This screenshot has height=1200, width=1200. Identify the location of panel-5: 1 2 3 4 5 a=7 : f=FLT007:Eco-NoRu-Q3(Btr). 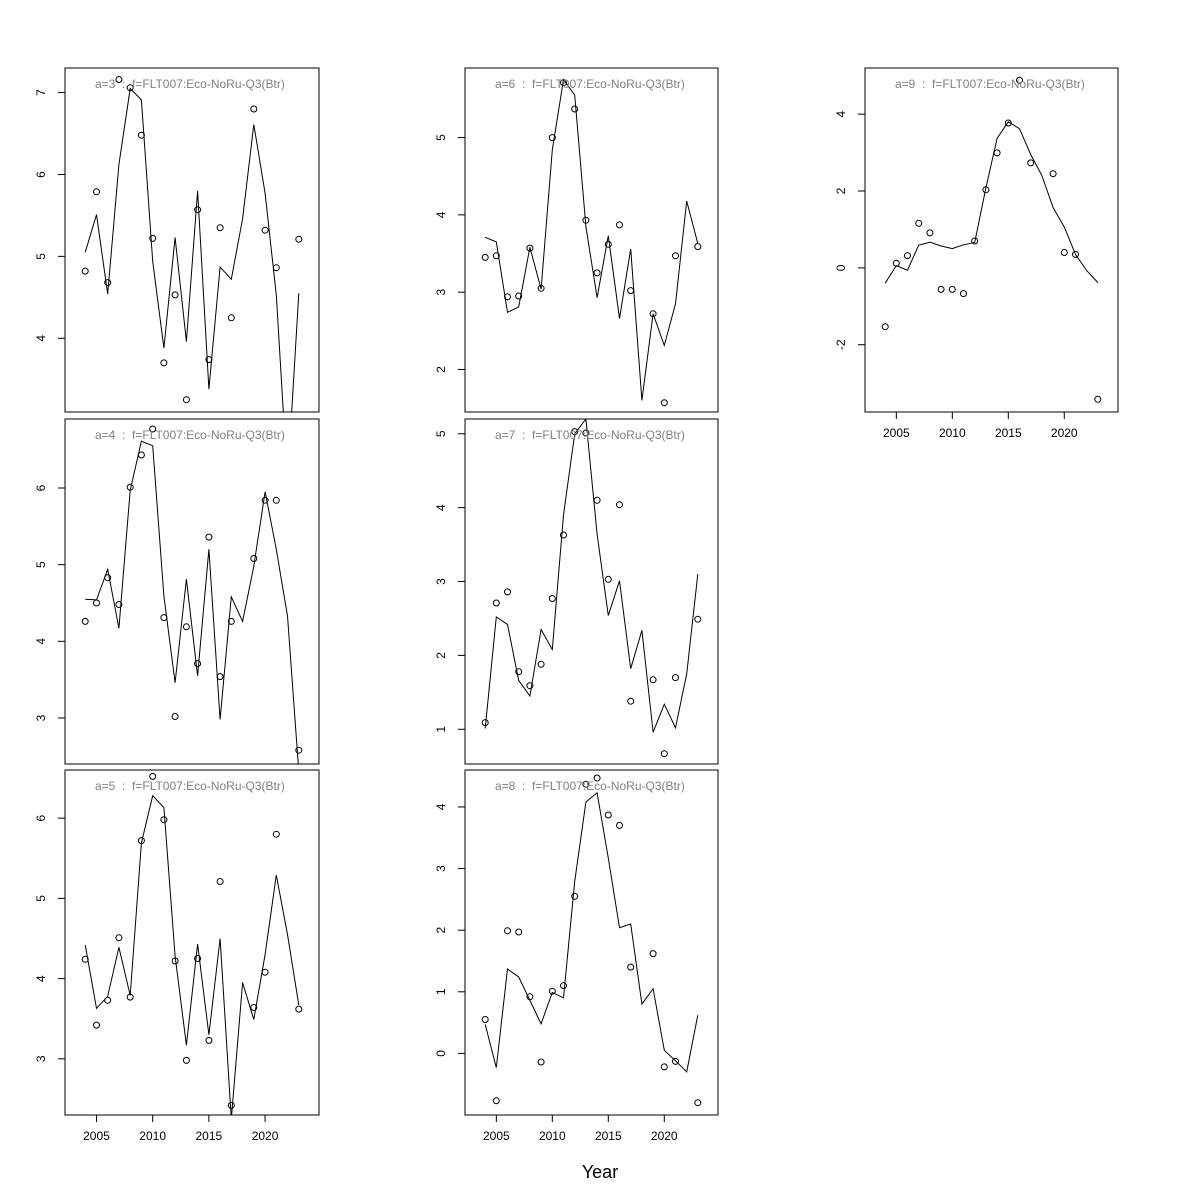
(576, 591).